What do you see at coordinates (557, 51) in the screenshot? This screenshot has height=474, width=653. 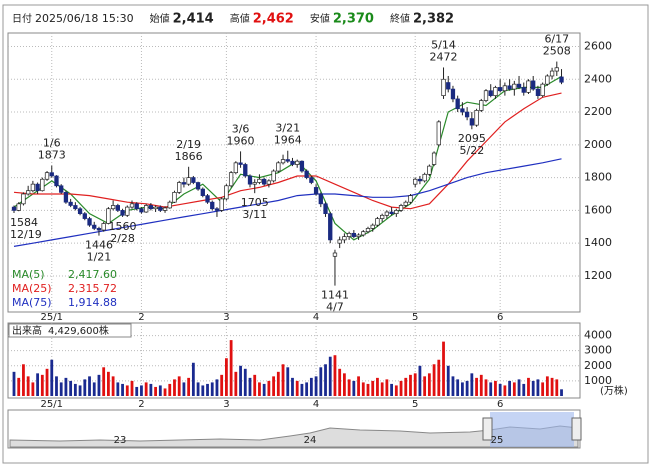 I see `annotation-price: 2508` at bounding box center [557, 51].